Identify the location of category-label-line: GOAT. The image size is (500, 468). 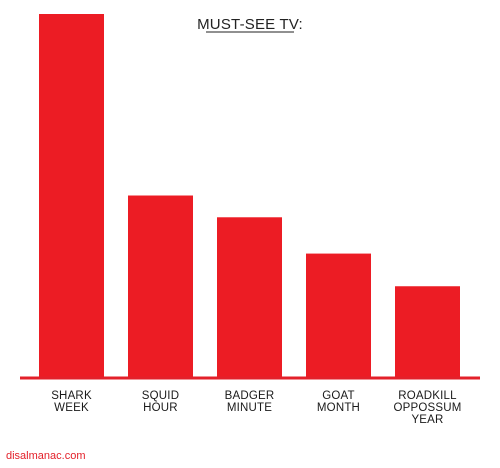
(338, 396).